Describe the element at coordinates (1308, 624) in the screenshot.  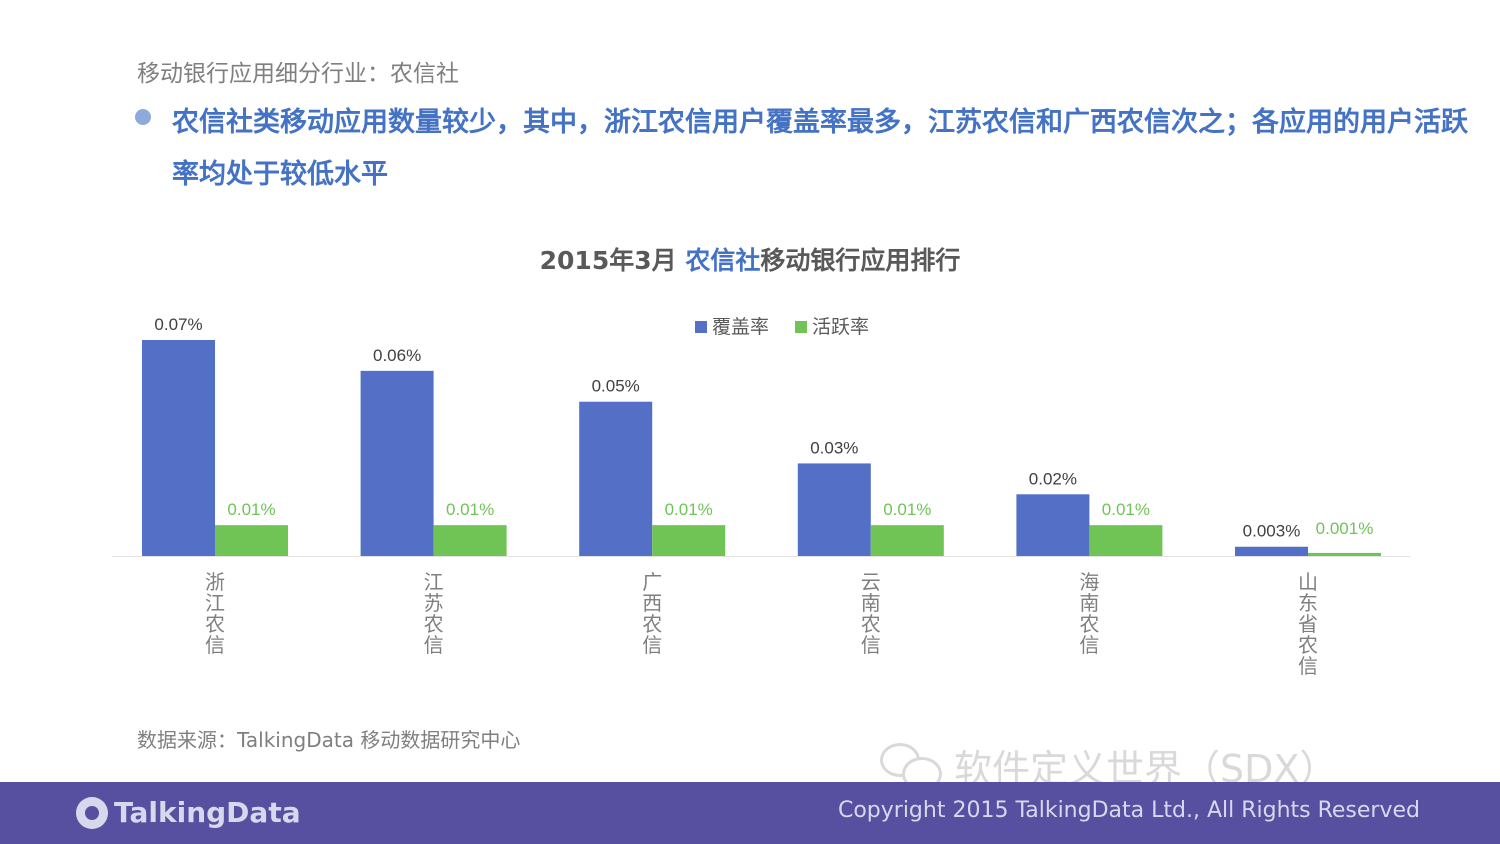
I see `x-tick-label: 山东省农信` at that location.